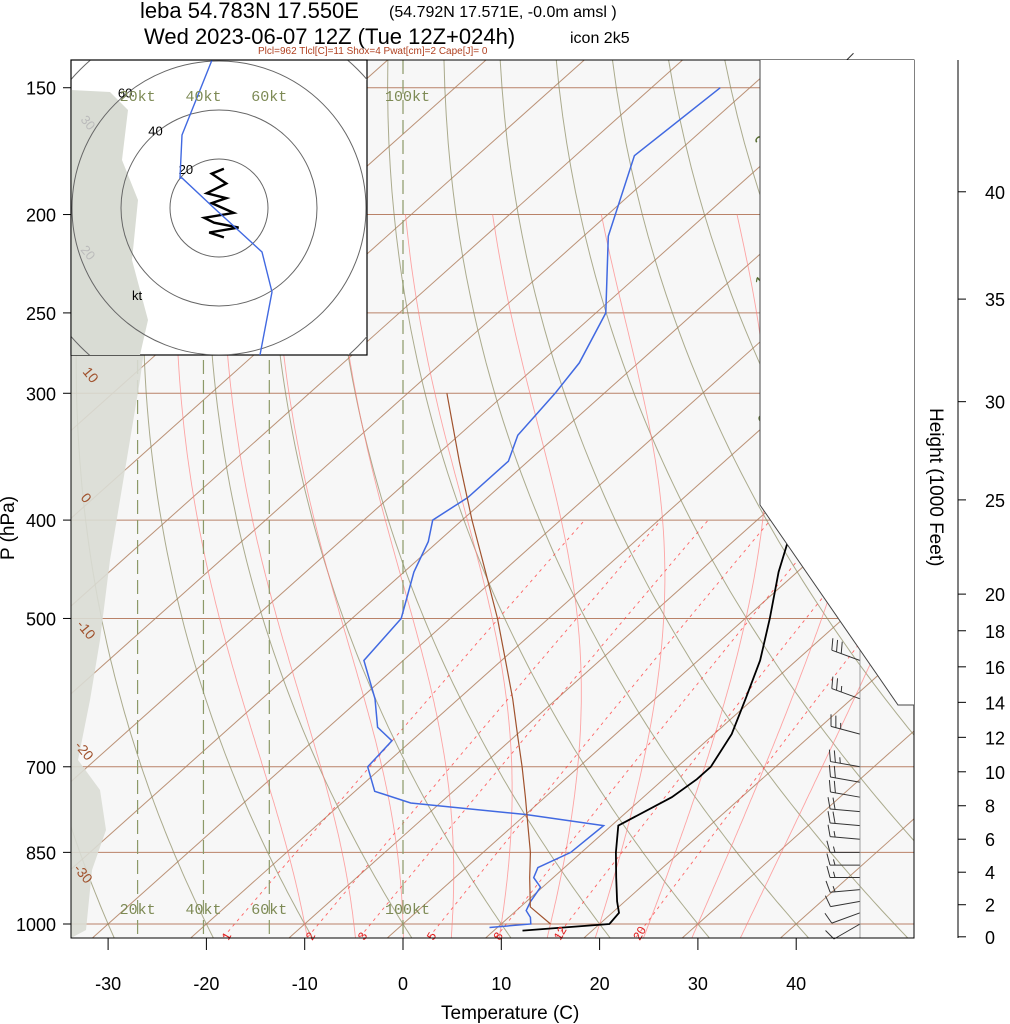 The width and height of the screenshot is (1010, 1024). Describe the element at coordinates (498, 659) in the screenshot. I see `parcel-profile` at that location.